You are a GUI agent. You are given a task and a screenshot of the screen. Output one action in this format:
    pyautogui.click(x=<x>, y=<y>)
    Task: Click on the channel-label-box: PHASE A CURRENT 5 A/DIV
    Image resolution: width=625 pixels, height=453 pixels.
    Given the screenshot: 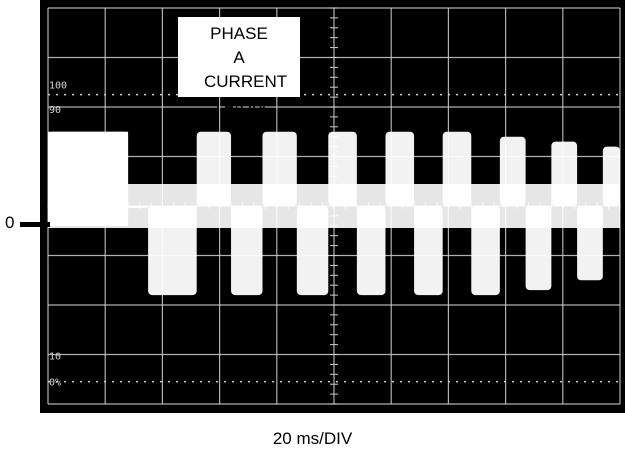 What is the action you would take?
    pyautogui.click(x=239, y=66)
    